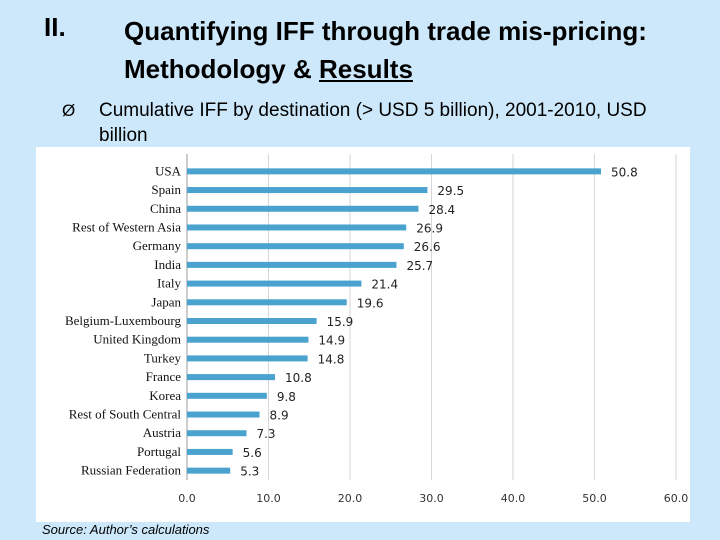 This screenshot has height=540, width=720. I want to click on category-label: Belgium-Luxembourg, so click(123, 320).